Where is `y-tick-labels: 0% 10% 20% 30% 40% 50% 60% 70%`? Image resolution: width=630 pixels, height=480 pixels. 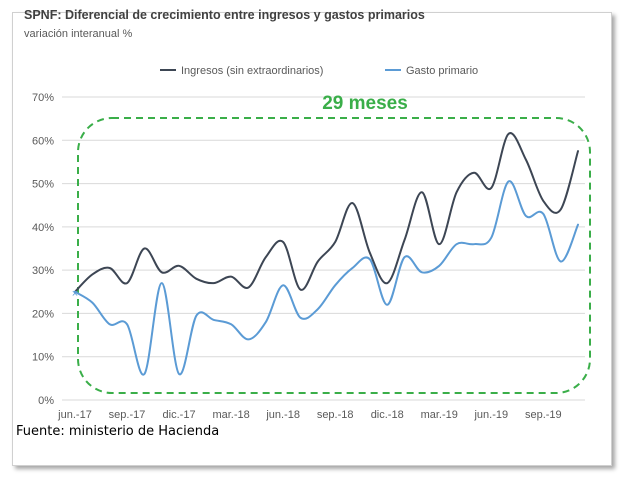 y-tick-labels: 0% 10% 20% 30% 40% 50% 60% 70% is located at coordinates (43, 249).